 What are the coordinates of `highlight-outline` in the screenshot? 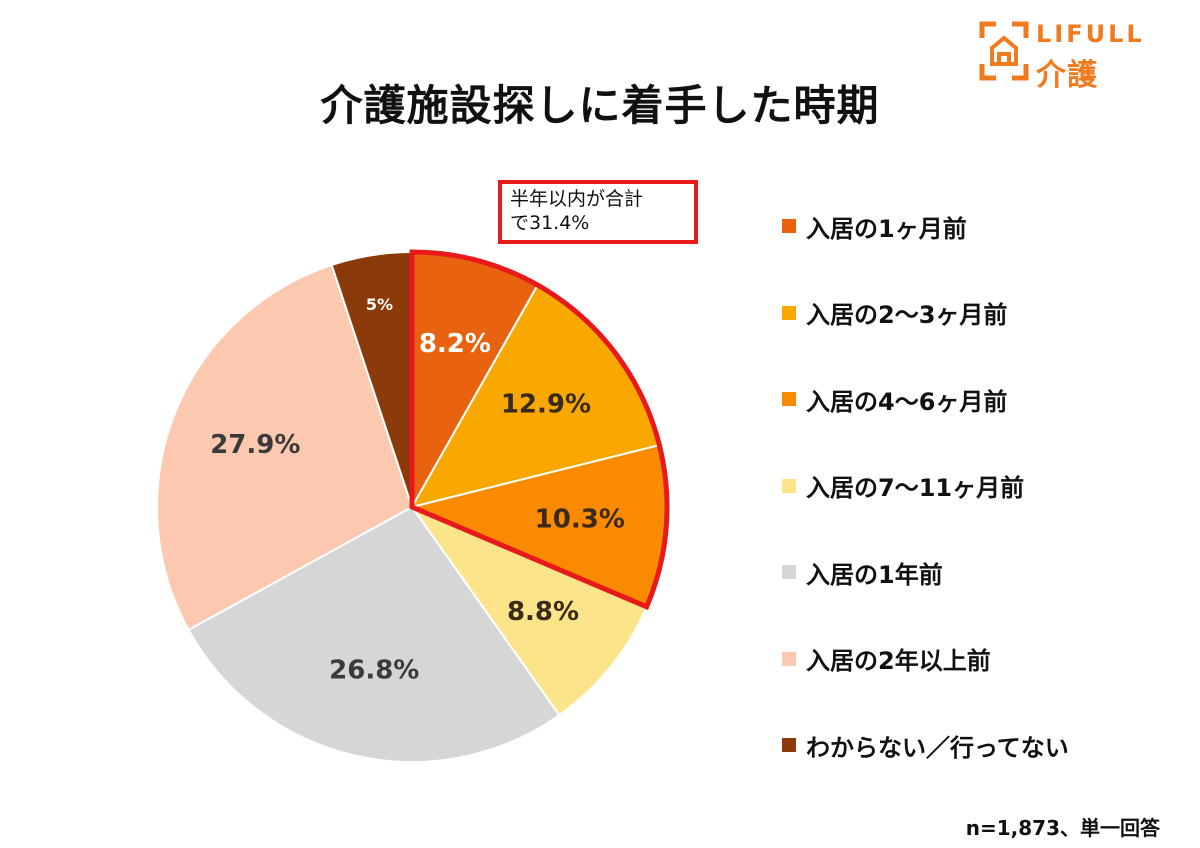 It's located at (539, 430).